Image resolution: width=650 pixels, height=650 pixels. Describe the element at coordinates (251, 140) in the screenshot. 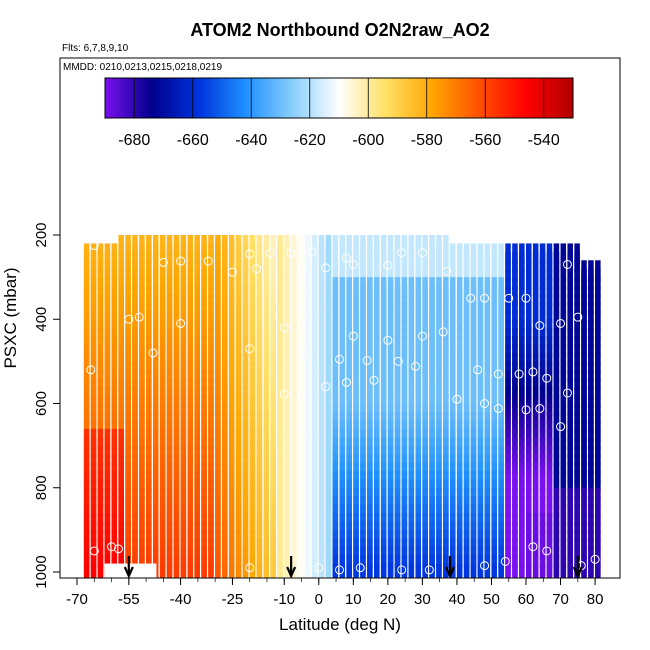

I see `colorbar-tick-label: -640` at that location.